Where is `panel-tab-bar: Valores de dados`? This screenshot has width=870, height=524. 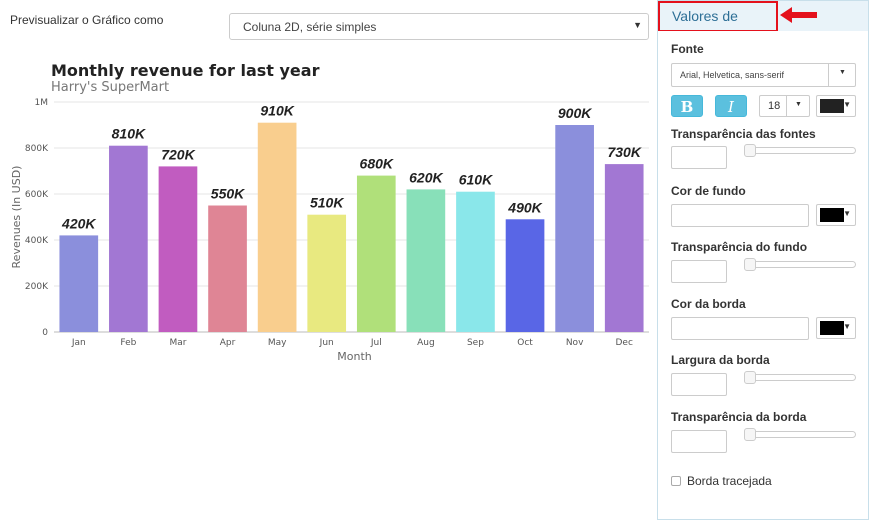
panel-tab-bar: Valores de dados is located at coordinates (763, 25).